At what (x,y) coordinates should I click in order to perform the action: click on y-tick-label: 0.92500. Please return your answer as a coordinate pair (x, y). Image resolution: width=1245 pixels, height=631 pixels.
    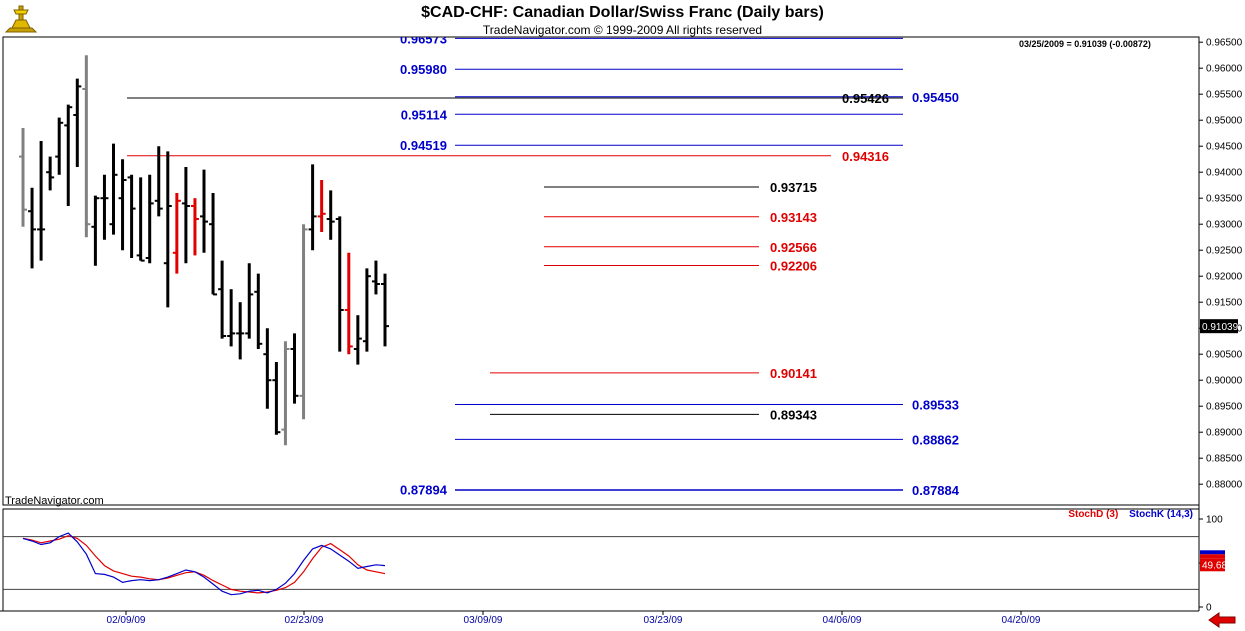
    Looking at the image, I should click on (1224, 251).